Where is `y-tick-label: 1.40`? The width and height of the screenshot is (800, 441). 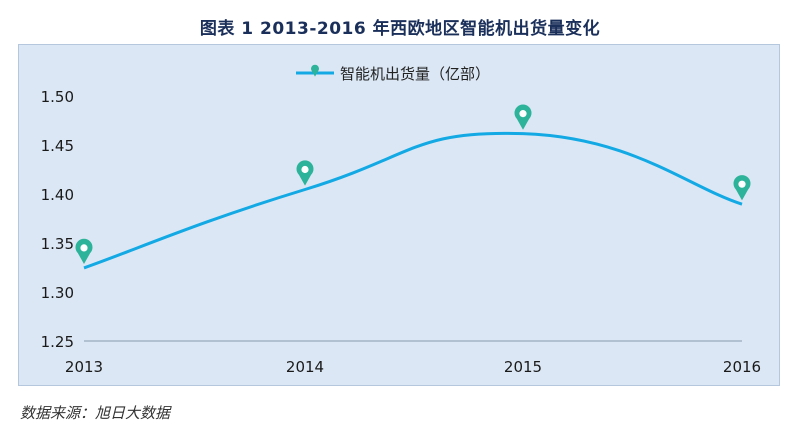 y-tick-label: 1.40 is located at coordinates (57, 195).